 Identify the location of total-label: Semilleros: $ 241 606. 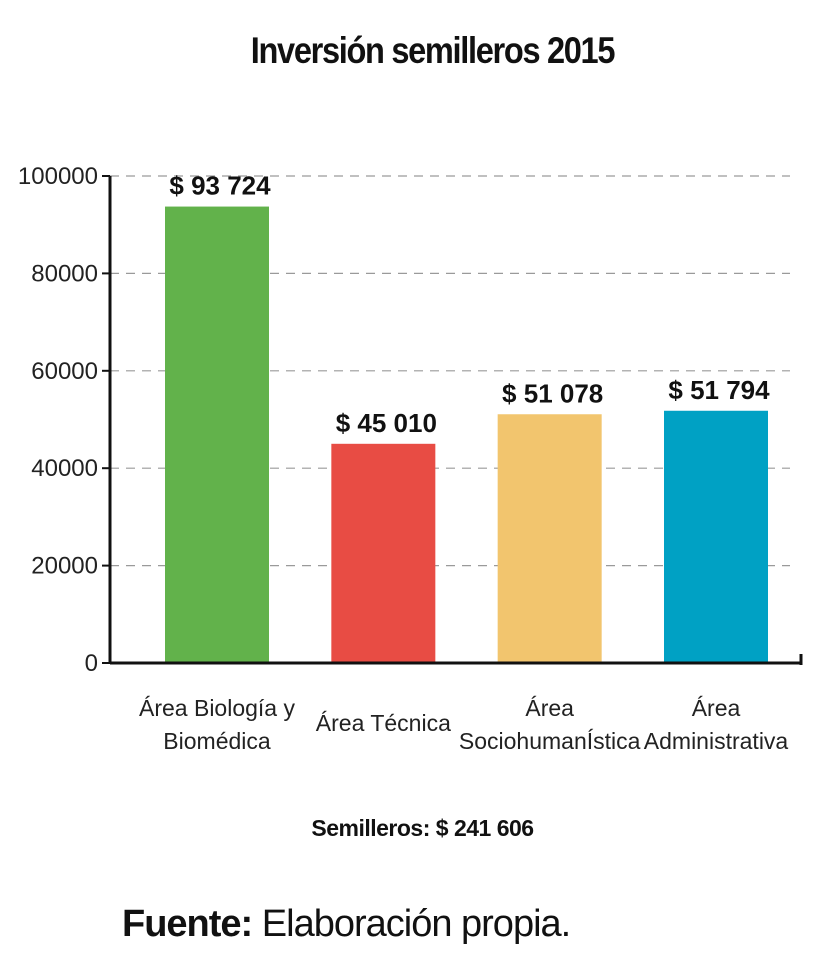
(422, 828).